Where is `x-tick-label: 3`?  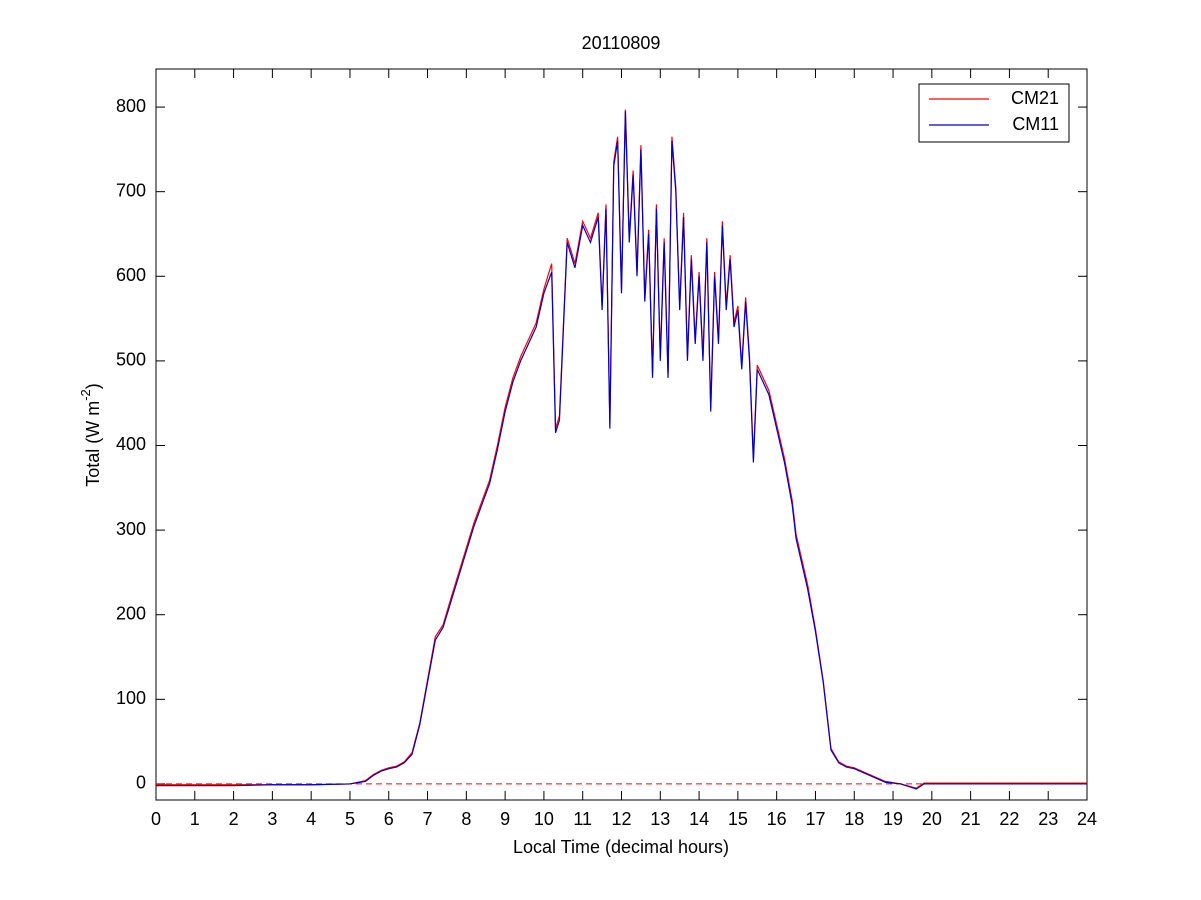
x-tick-label: 3 is located at coordinates (272, 819).